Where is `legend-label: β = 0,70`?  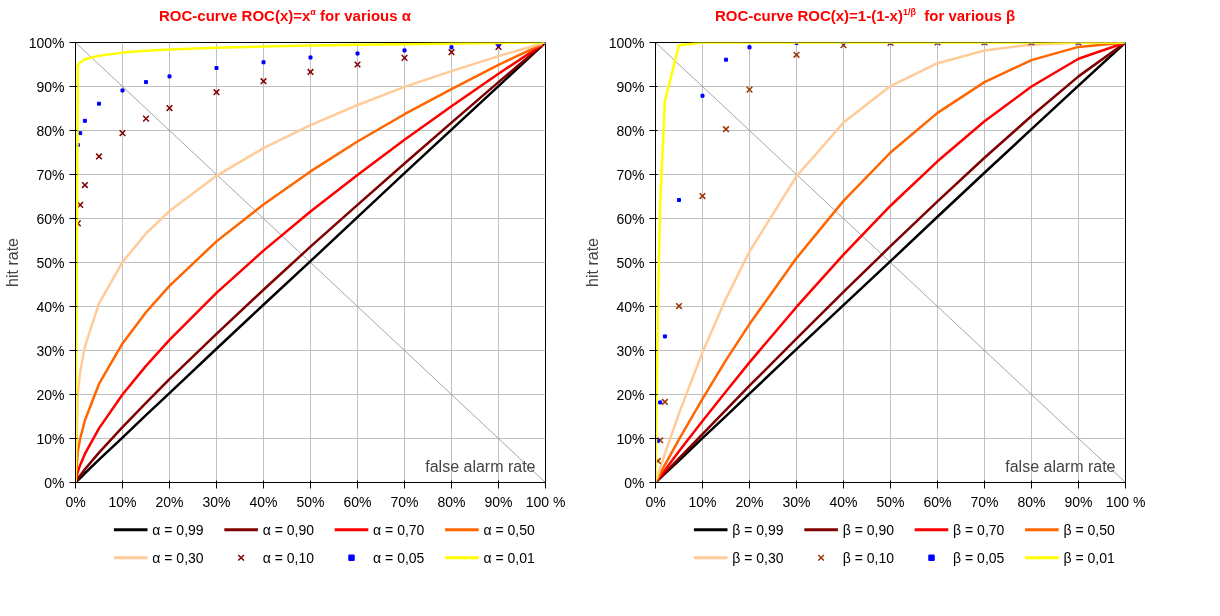
legend-label: β = 0,70 is located at coordinates (979, 529).